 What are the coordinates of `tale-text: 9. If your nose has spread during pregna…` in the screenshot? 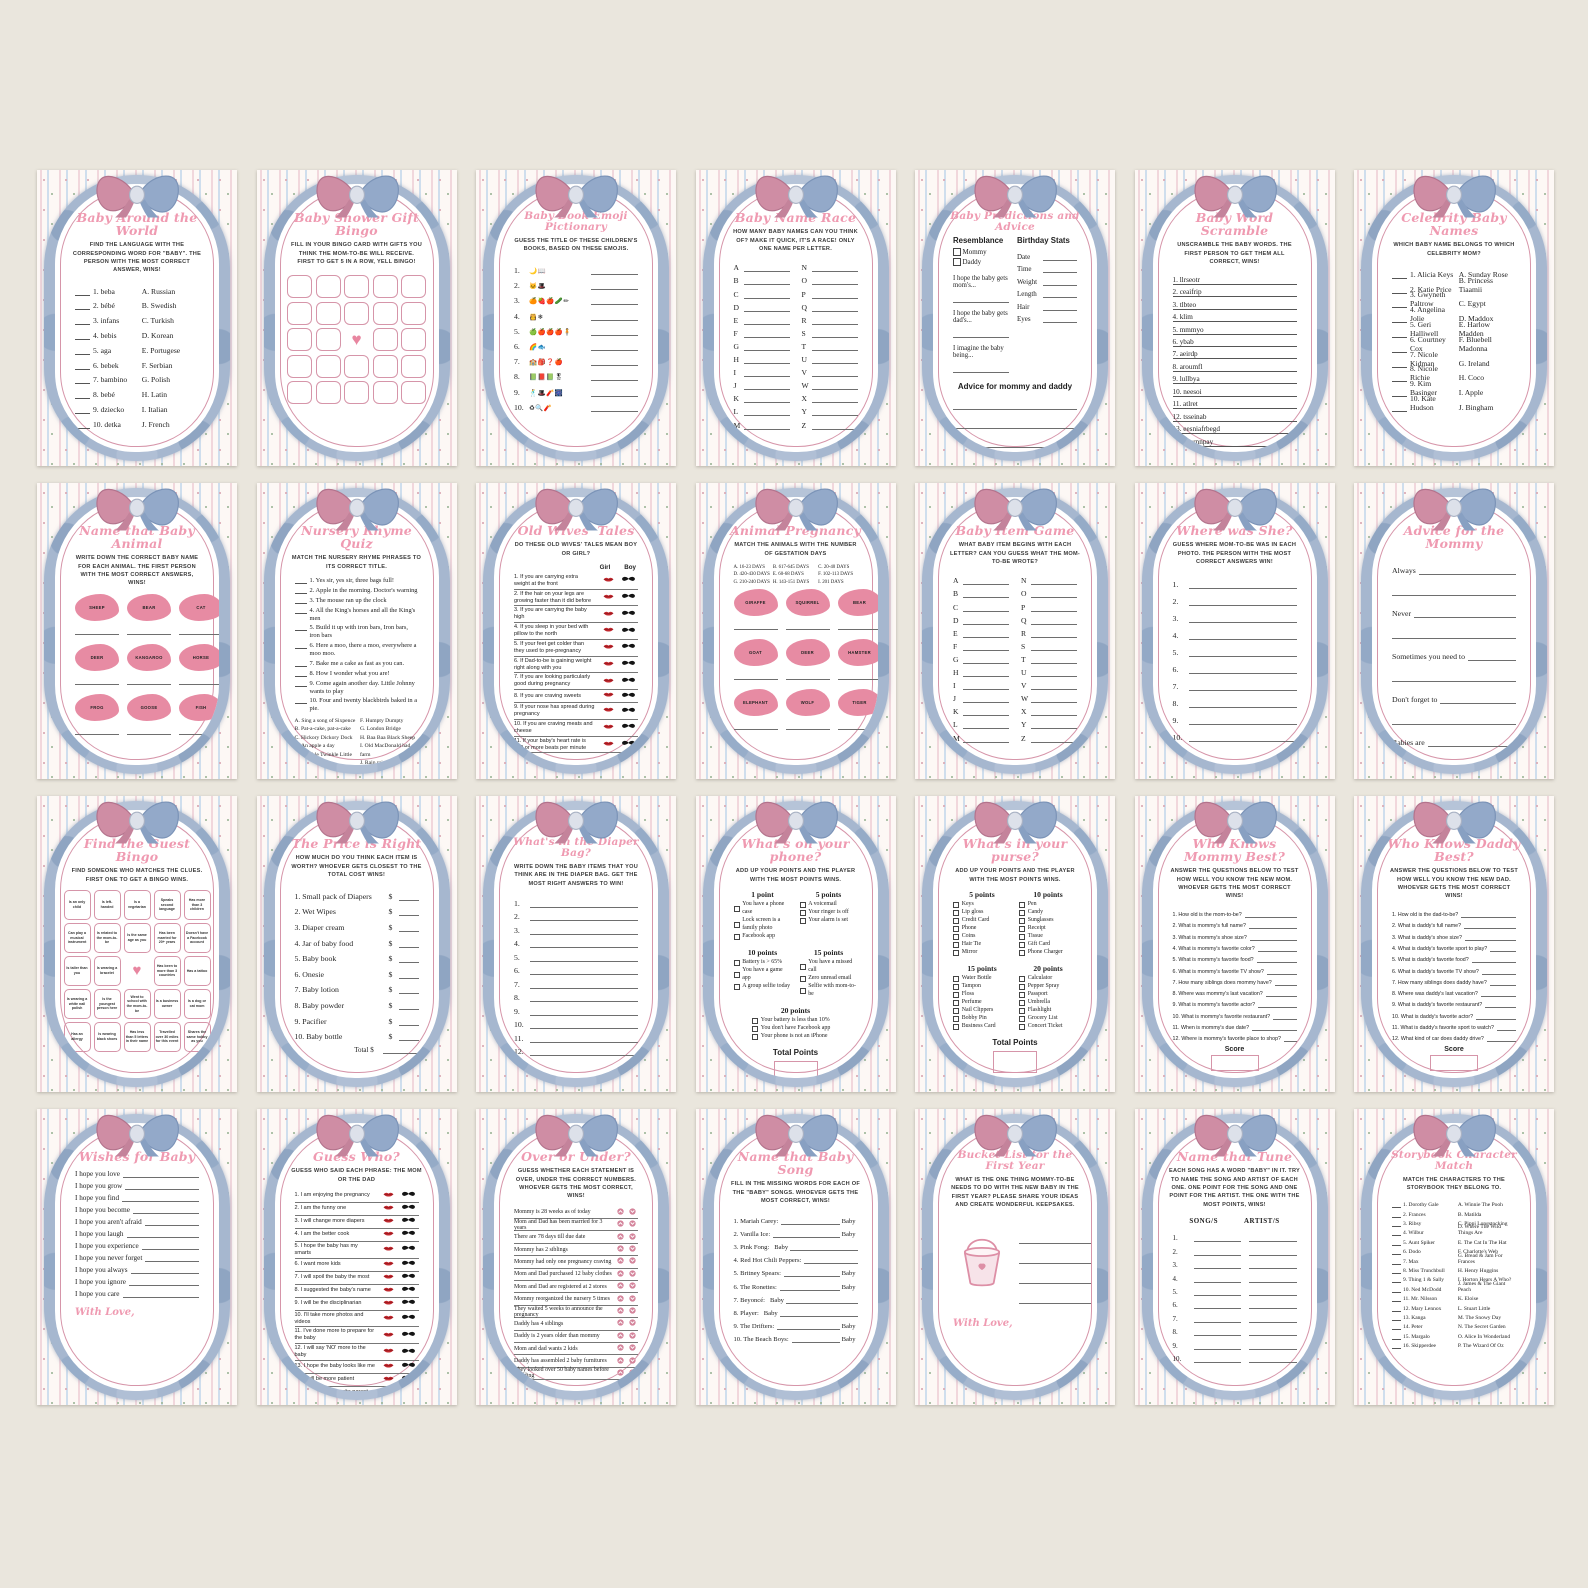 It's located at (554, 711).